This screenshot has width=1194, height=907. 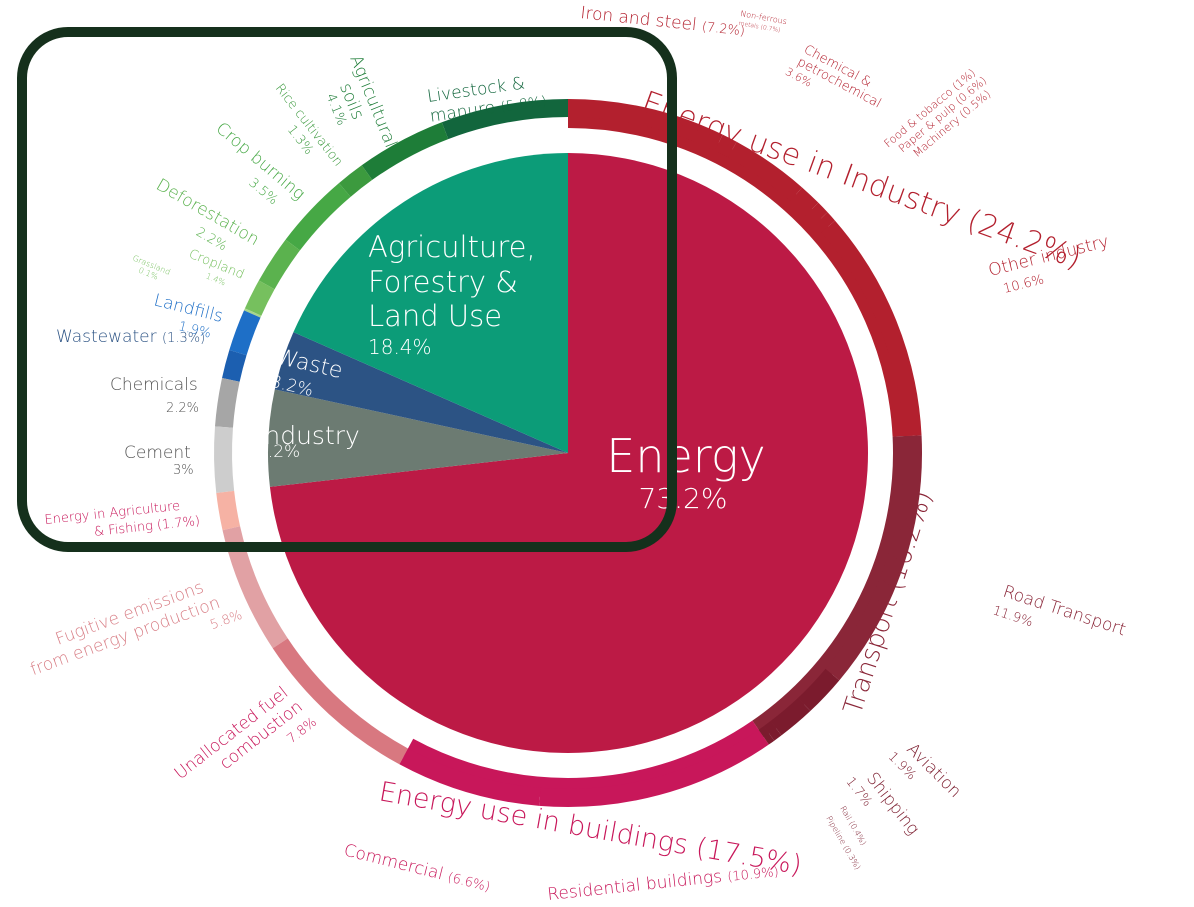 I want to click on subsector-label-shipping: Shipping, so click(x=892, y=804).